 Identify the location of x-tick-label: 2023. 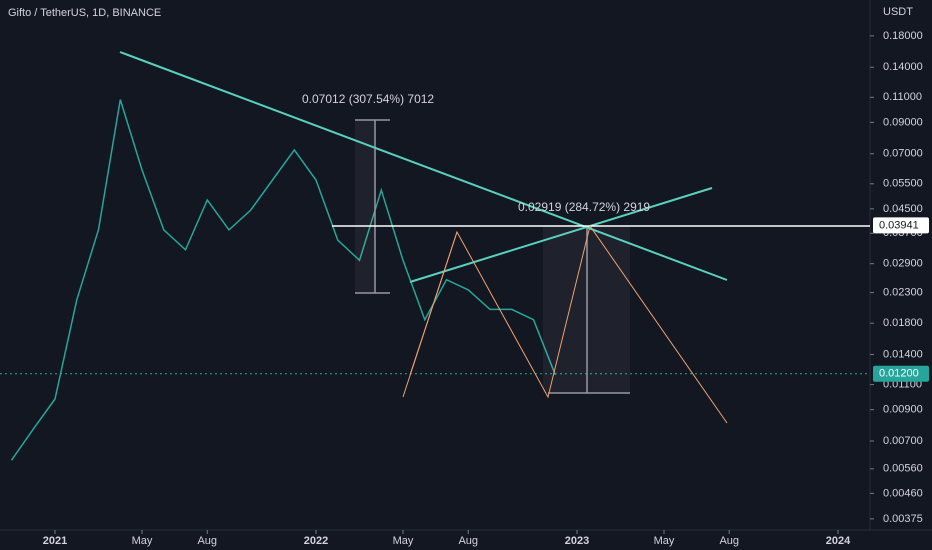
(577, 541).